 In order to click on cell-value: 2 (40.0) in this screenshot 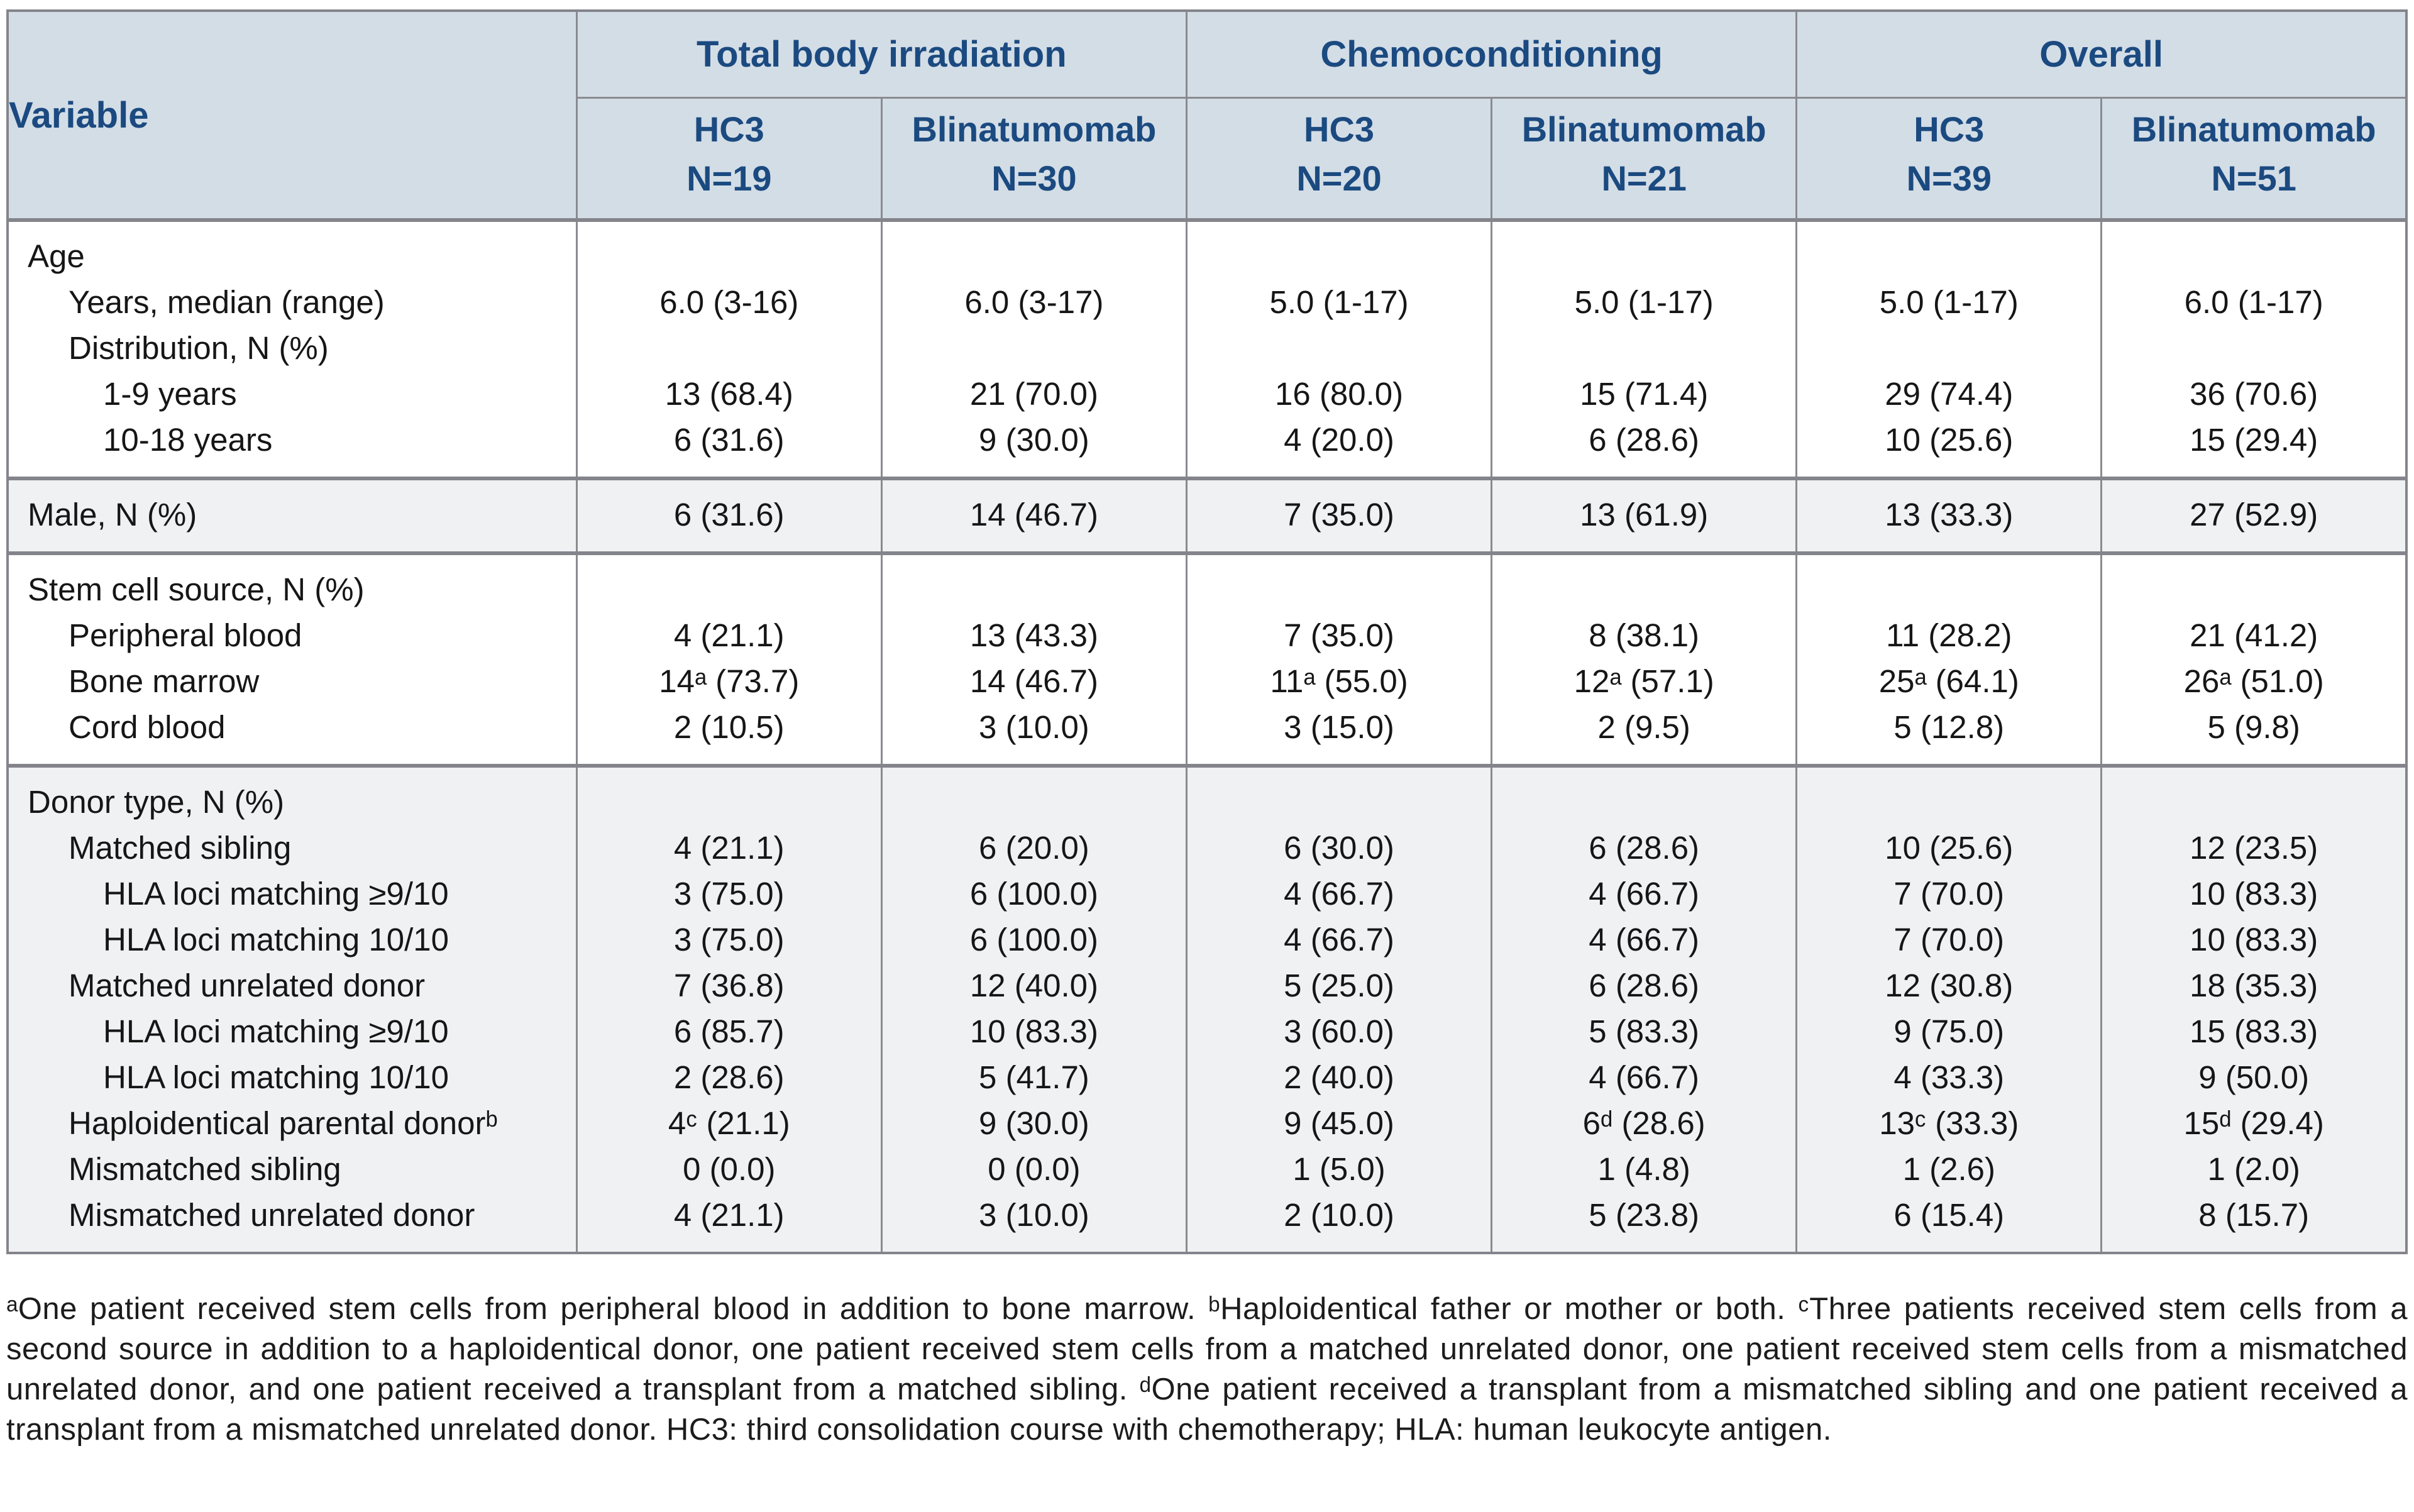, I will do `click(1339, 1077)`.